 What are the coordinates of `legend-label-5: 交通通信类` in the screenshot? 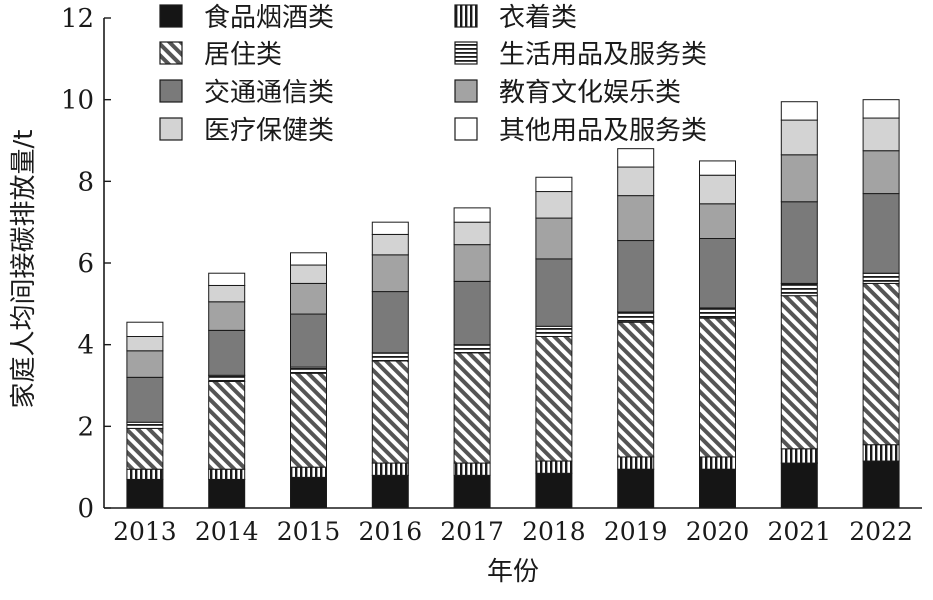 It's located at (269, 93).